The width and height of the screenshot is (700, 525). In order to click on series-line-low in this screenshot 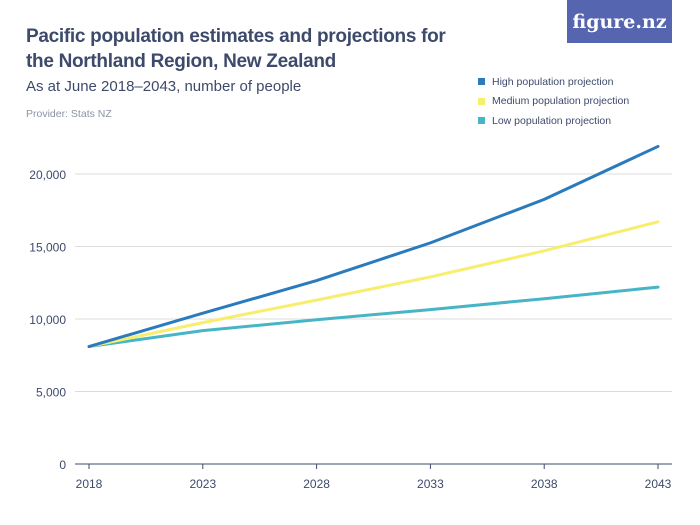, I will do `click(373, 317)`.